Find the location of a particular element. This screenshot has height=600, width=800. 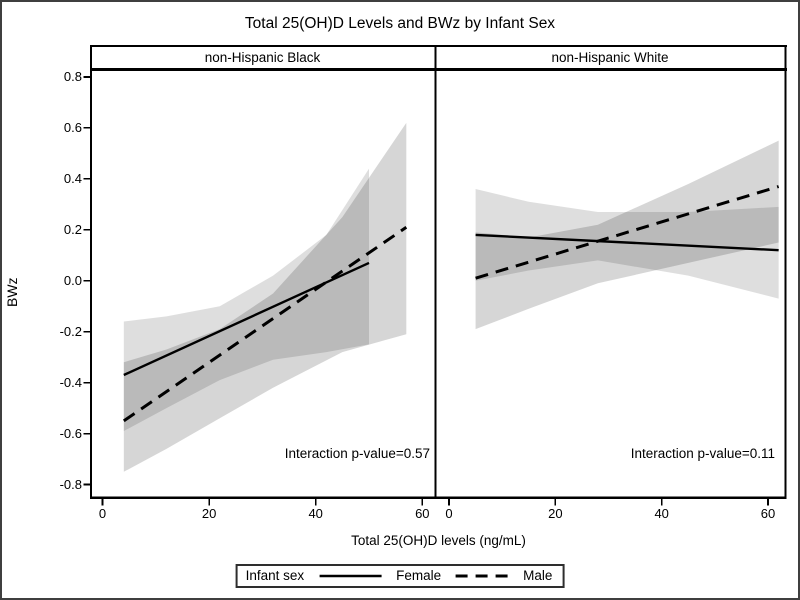

y-axis-tick-labels: 0.8 0.6 0.4 0.2 0.0 -0.2 -0.4 -0.6 -0.8 is located at coordinates (59, 262).